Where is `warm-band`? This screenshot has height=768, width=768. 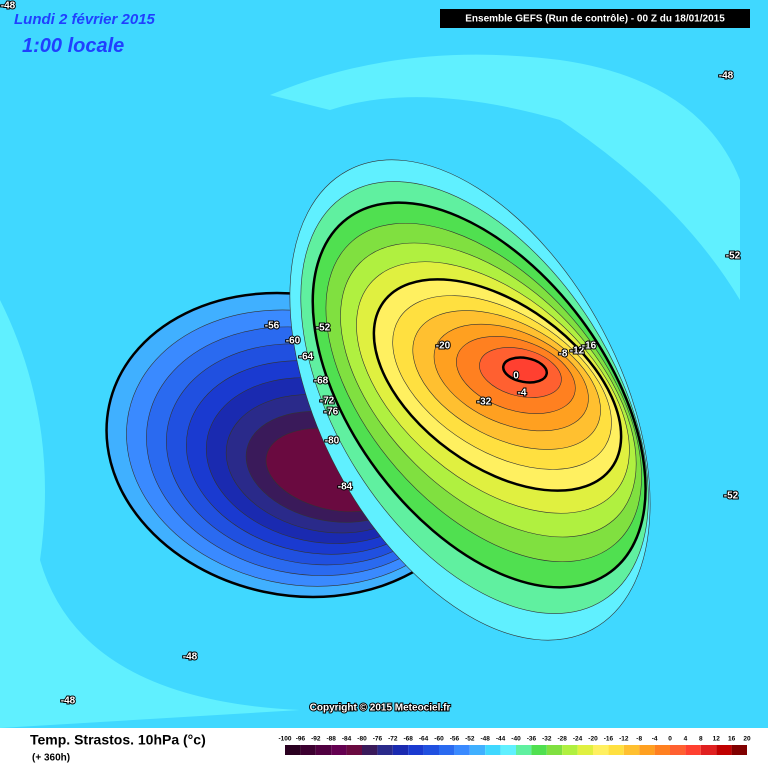
warm-band is located at coordinates (525, 370).